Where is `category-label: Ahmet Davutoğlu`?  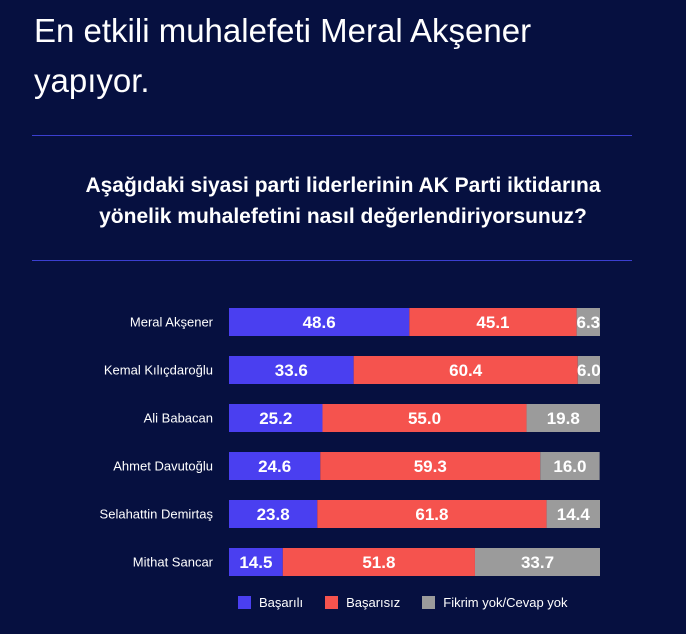 category-label: Ahmet Davutoğlu is located at coordinates (163, 466).